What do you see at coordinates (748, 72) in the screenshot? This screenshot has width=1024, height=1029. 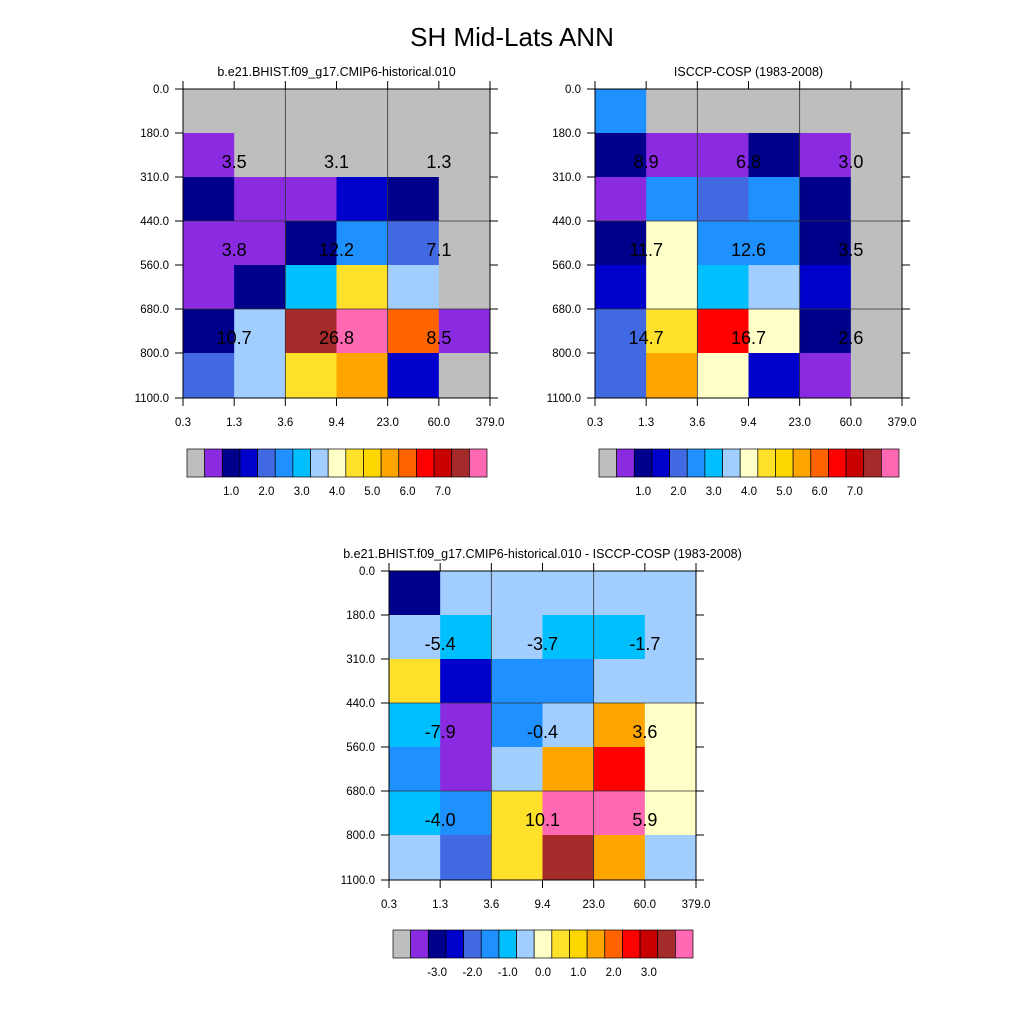 I see `subplot-title: ISCCP-COSP (1983-2008)` at bounding box center [748, 72].